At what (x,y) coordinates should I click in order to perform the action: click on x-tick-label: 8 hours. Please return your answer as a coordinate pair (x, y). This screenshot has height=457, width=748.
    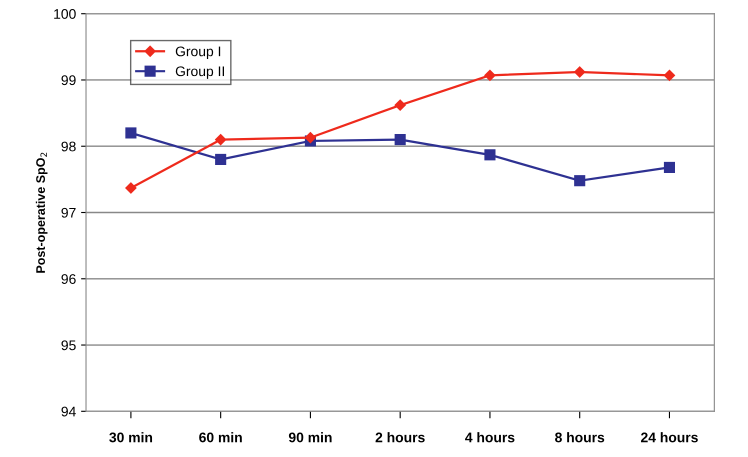
    Looking at the image, I should click on (579, 437).